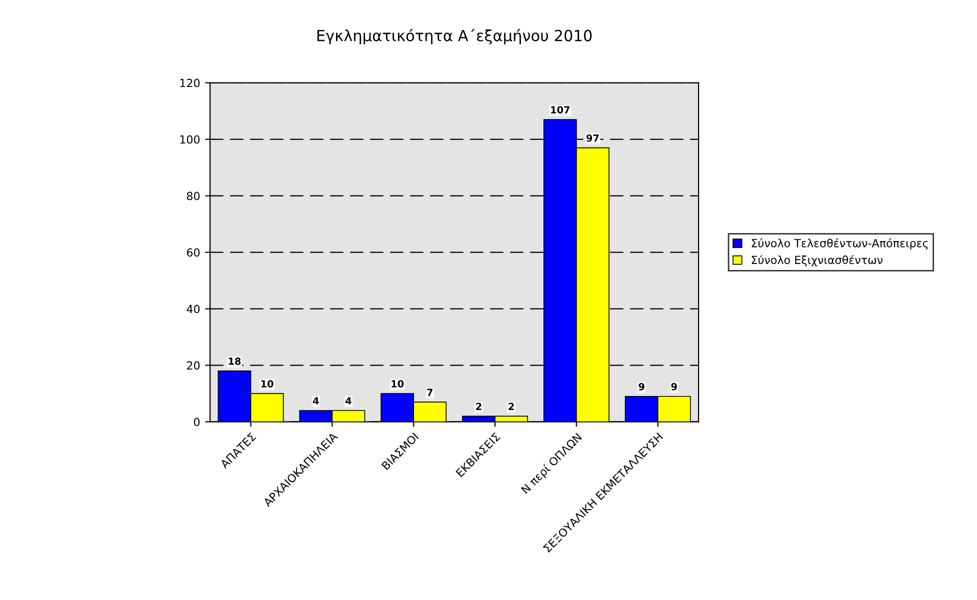 This screenshot has height=600, width=977. Describe the element at coordinates (193, 365) in the screenshot. I see `y-tick-label: 20` at that location.